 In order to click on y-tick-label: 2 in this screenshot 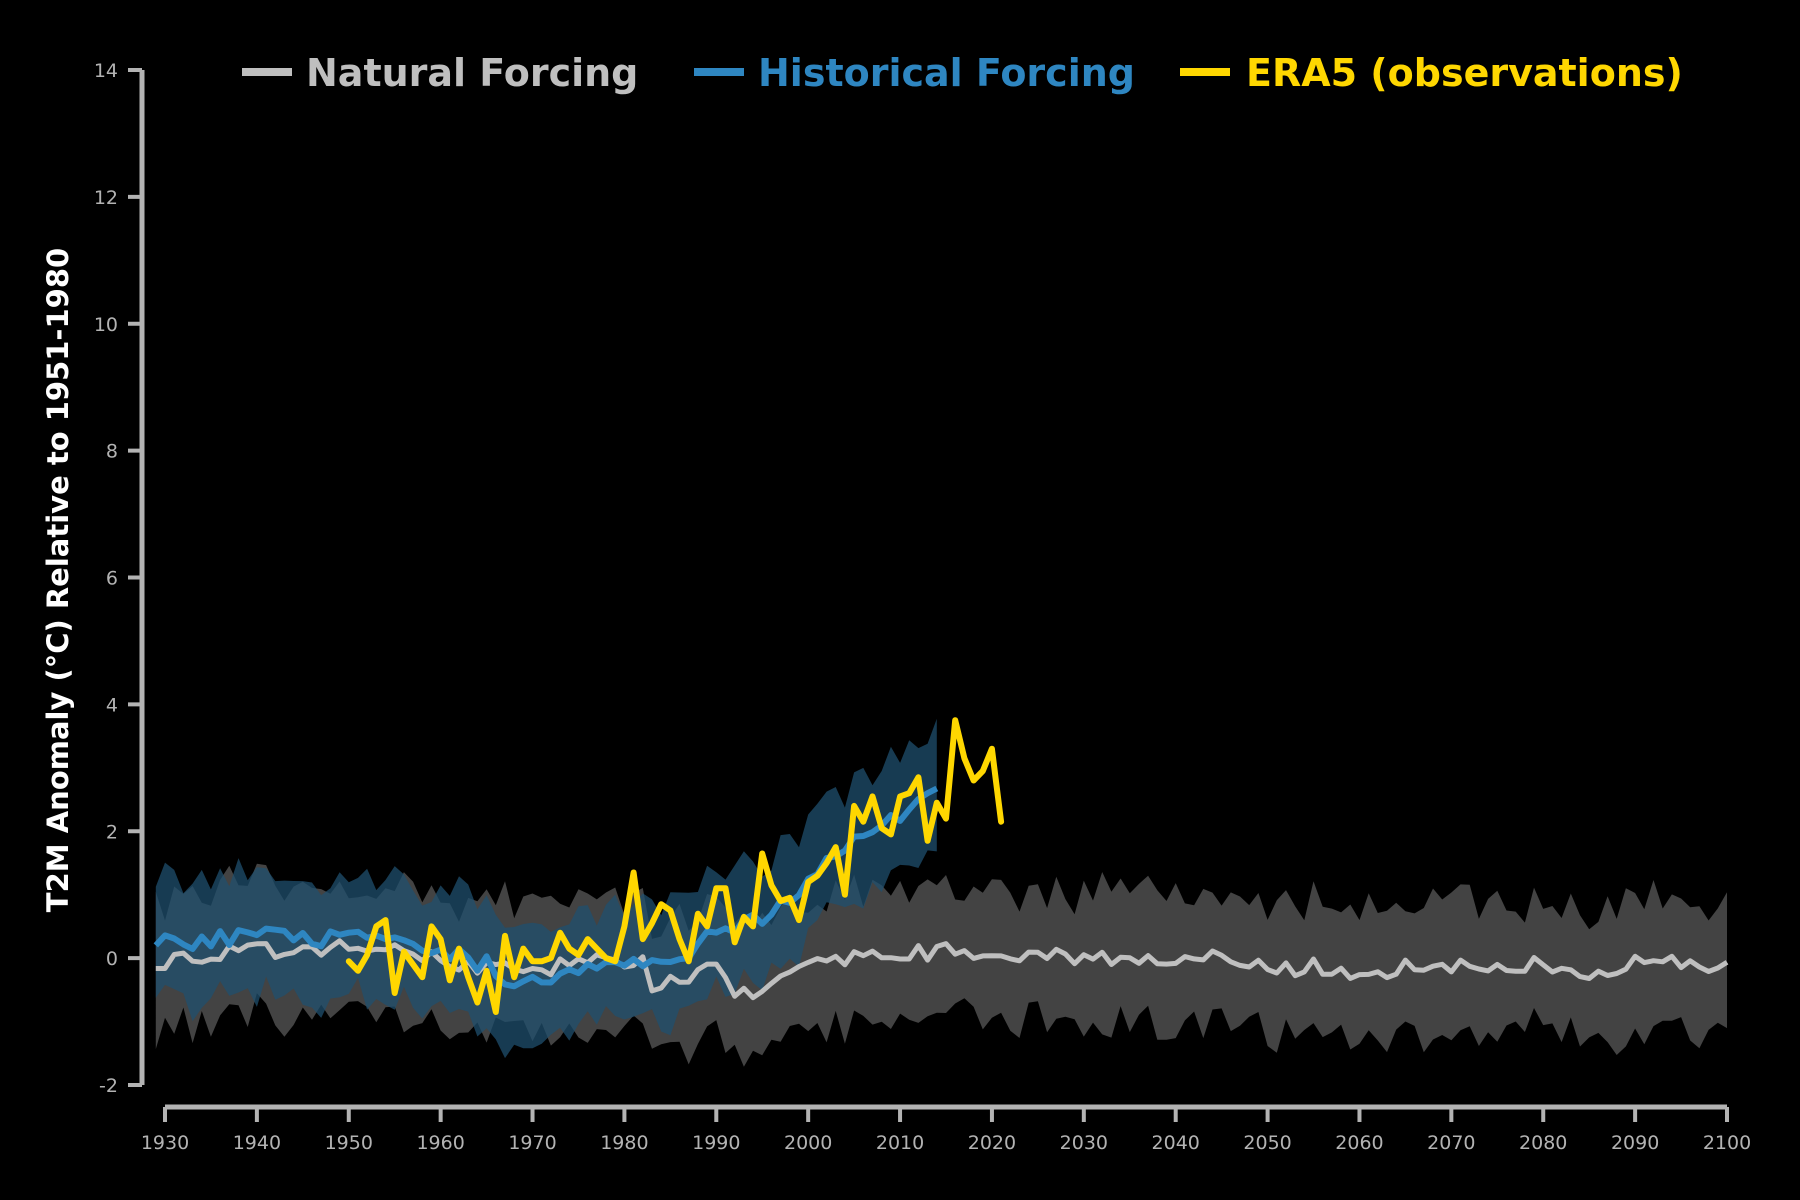, I will do `click(112, 832)`.